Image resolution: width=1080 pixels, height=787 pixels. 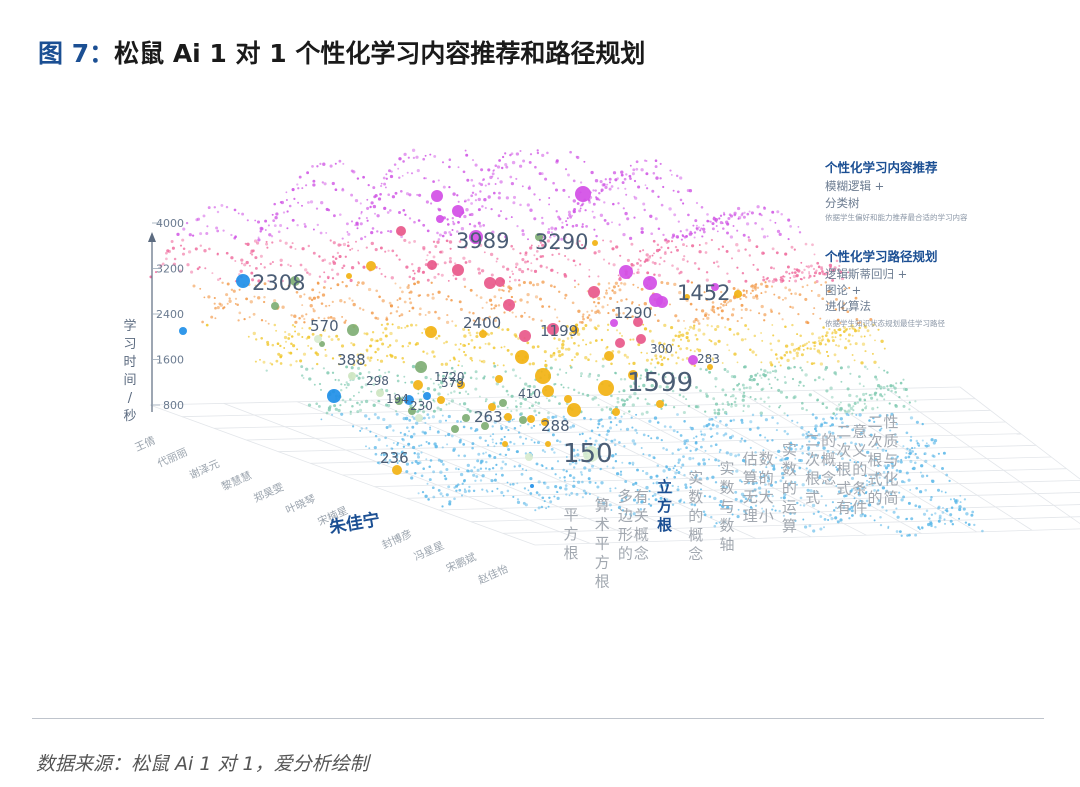 What do you see at coordinates (890, 460) in the screenshot?
I see `topic-char: 与` at bounding box center [890, 460].